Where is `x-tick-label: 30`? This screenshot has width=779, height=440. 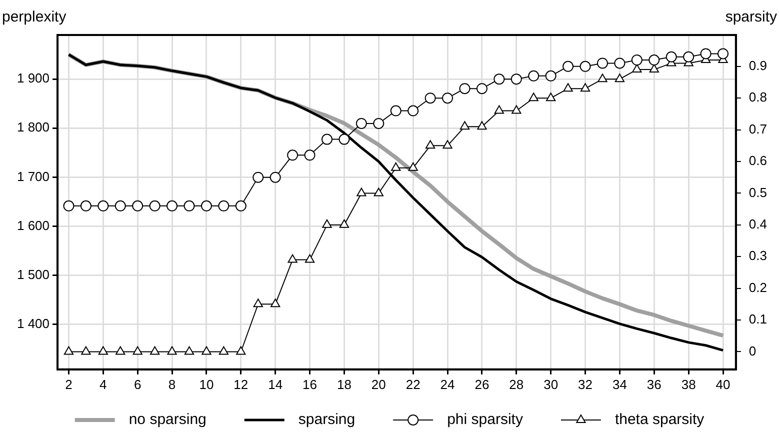 x-tick-label: 30 is located at coordinates (551, 384).